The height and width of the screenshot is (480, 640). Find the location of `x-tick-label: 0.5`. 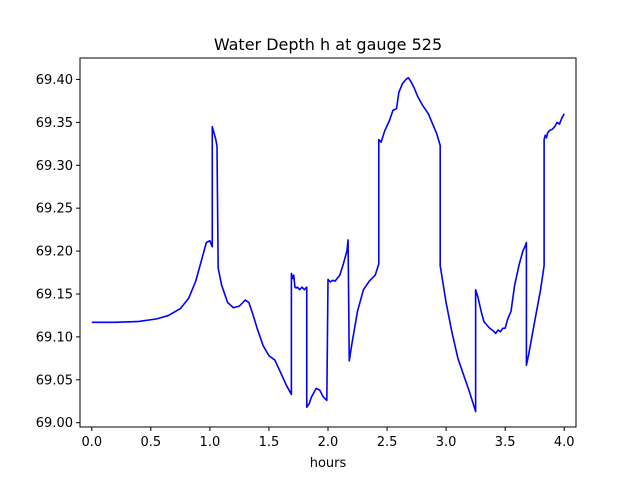

x-tick-label: 0.5 is located at coordinates (151, 442).